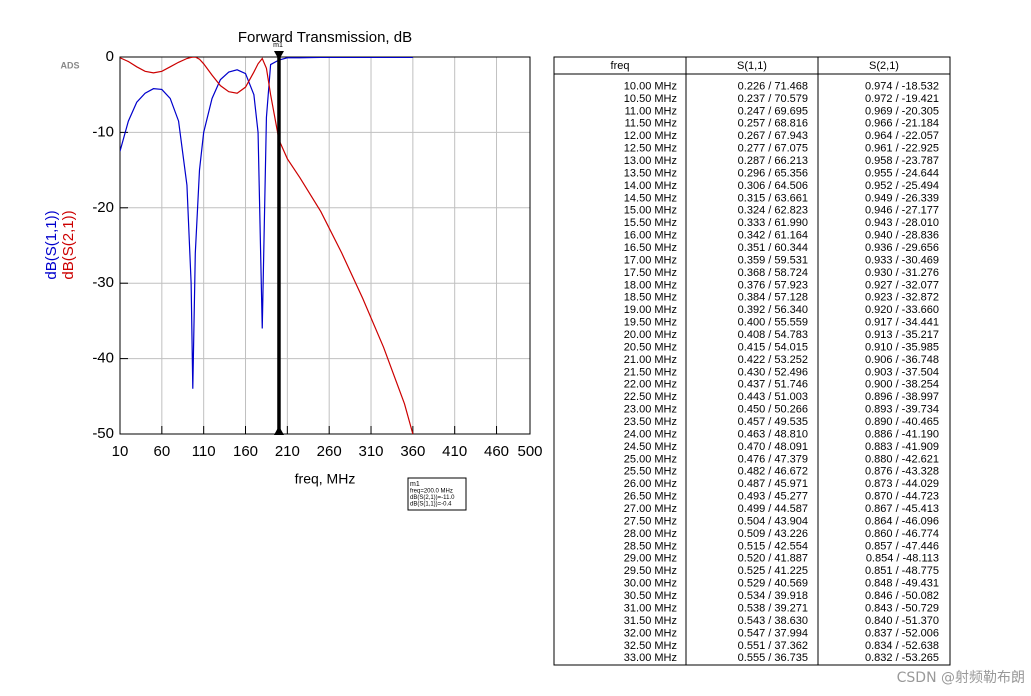 Image resolution: width=1031 pixels, height=696 pixels. What do you see at coordinates (650, 161) in the screenshot?
I see `table-cell: 13.00 MHz` at bounding box center [650, 161].